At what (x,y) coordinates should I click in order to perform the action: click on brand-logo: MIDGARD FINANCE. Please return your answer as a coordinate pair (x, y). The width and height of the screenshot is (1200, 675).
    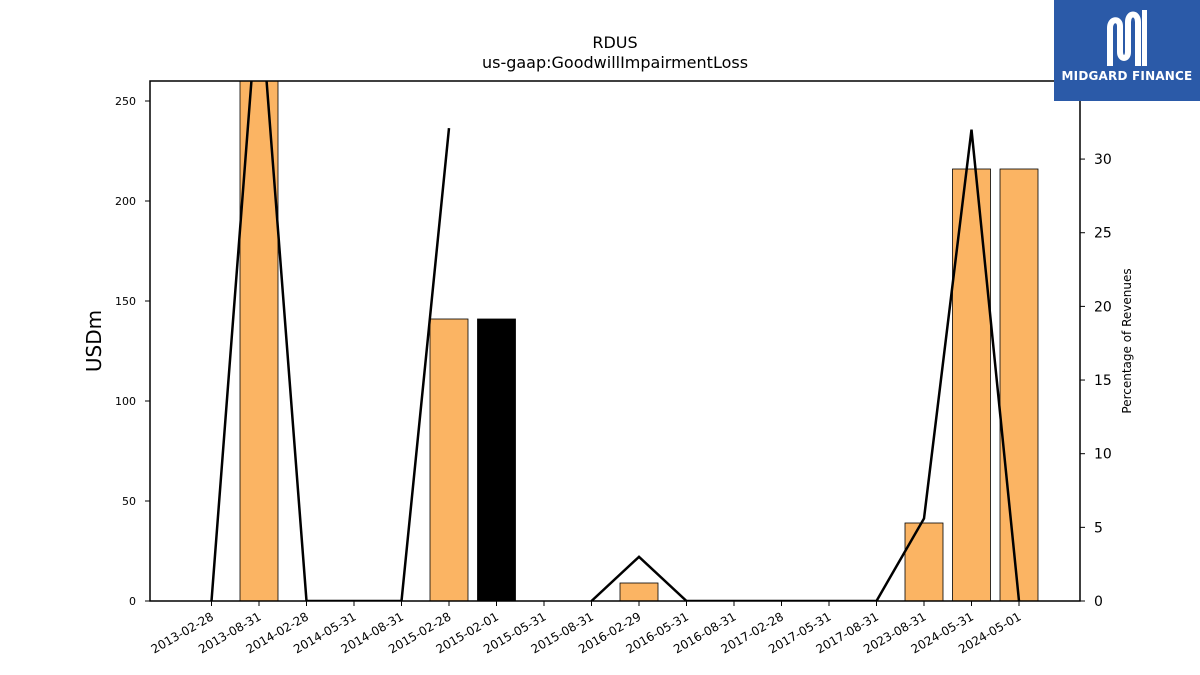
    Looking at the image, I should click on (1127, 50).